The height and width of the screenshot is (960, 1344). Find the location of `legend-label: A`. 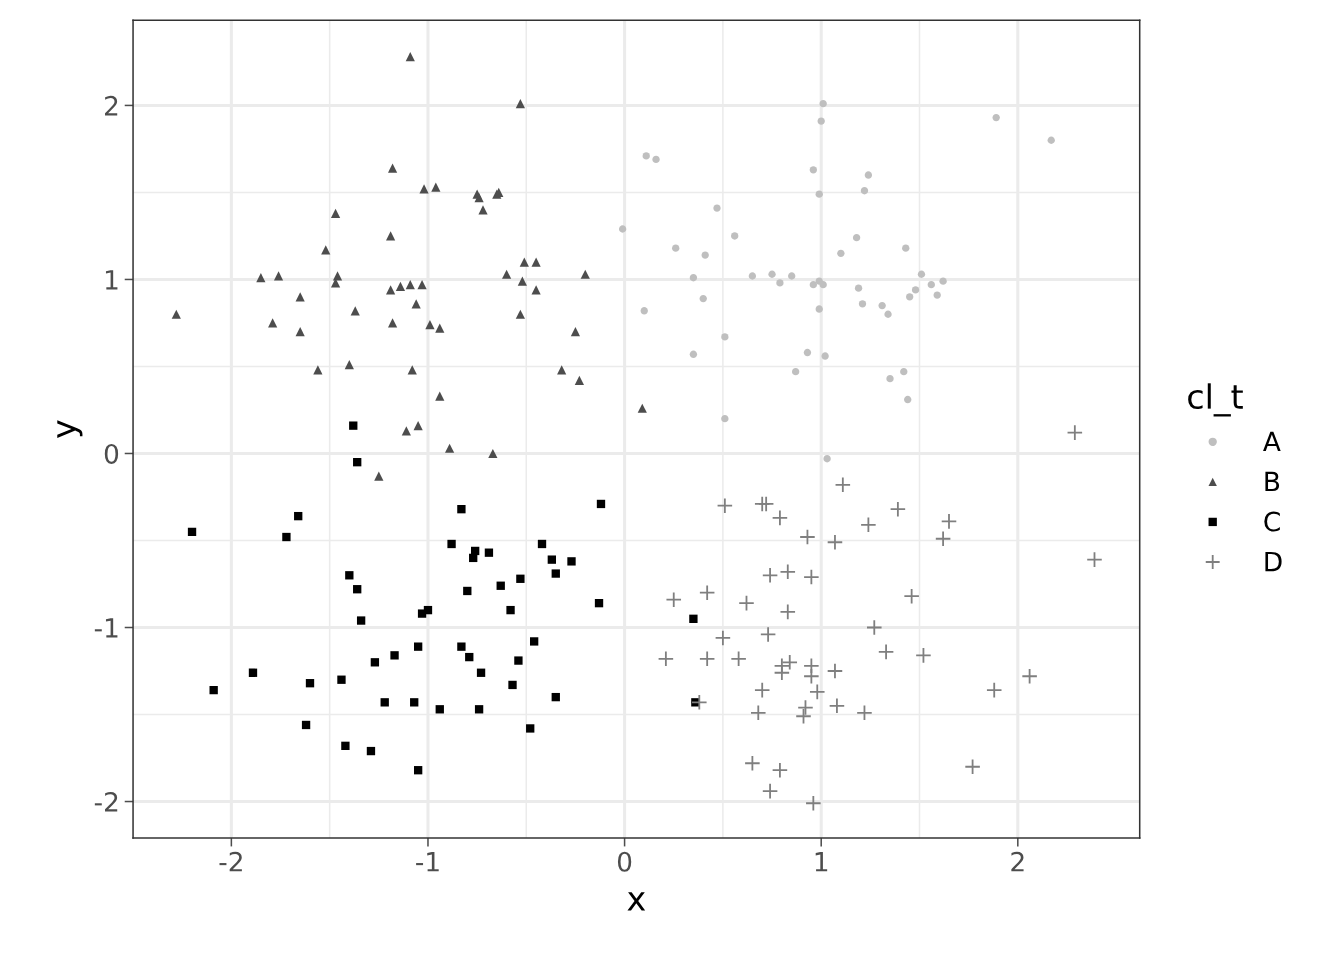

legend-label: A is located at coordinates (1272, 441).